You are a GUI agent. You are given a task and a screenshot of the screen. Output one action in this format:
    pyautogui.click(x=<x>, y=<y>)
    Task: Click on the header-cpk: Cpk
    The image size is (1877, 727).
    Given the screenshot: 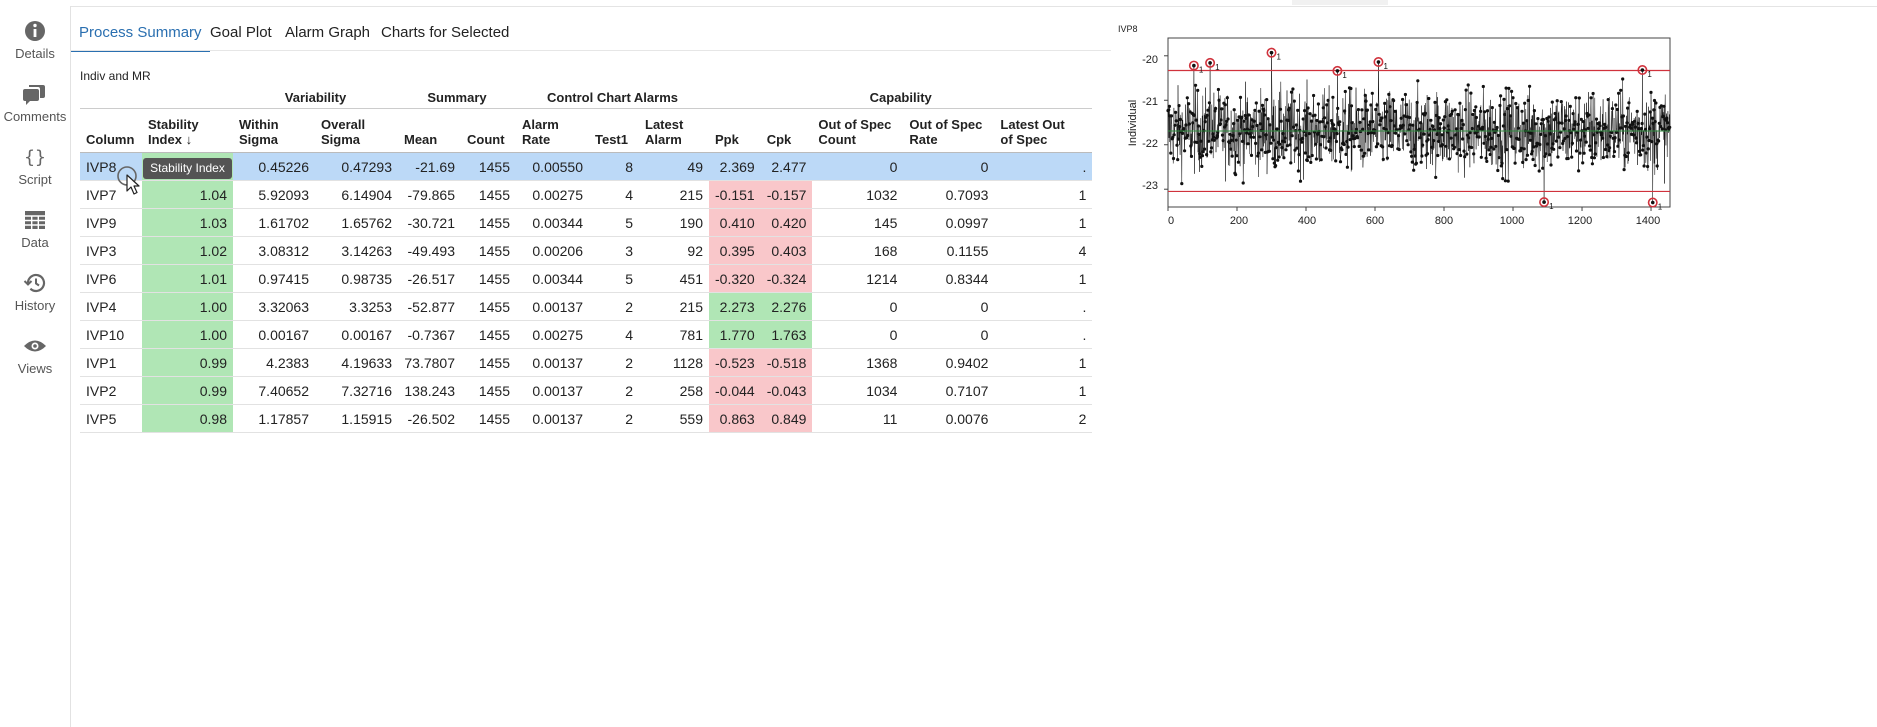 What is the action you would take?
    pyautogui.click(x=786, y=130)
    